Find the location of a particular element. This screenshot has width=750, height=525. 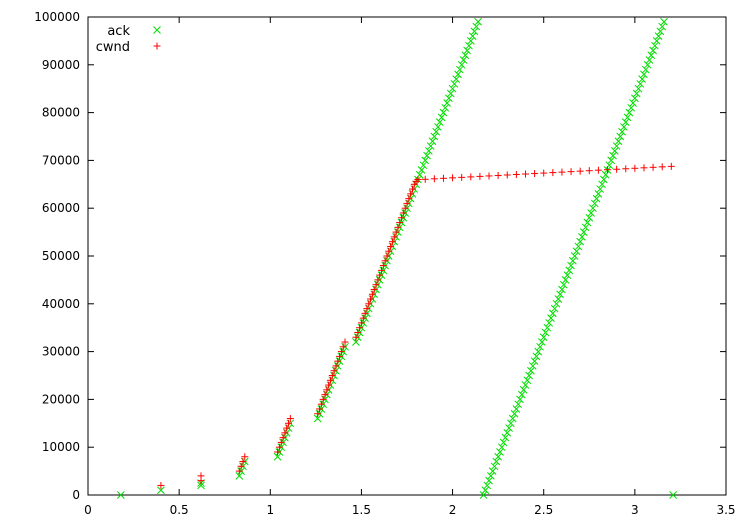

legend-marker-x is located at coordinates (157, 30).